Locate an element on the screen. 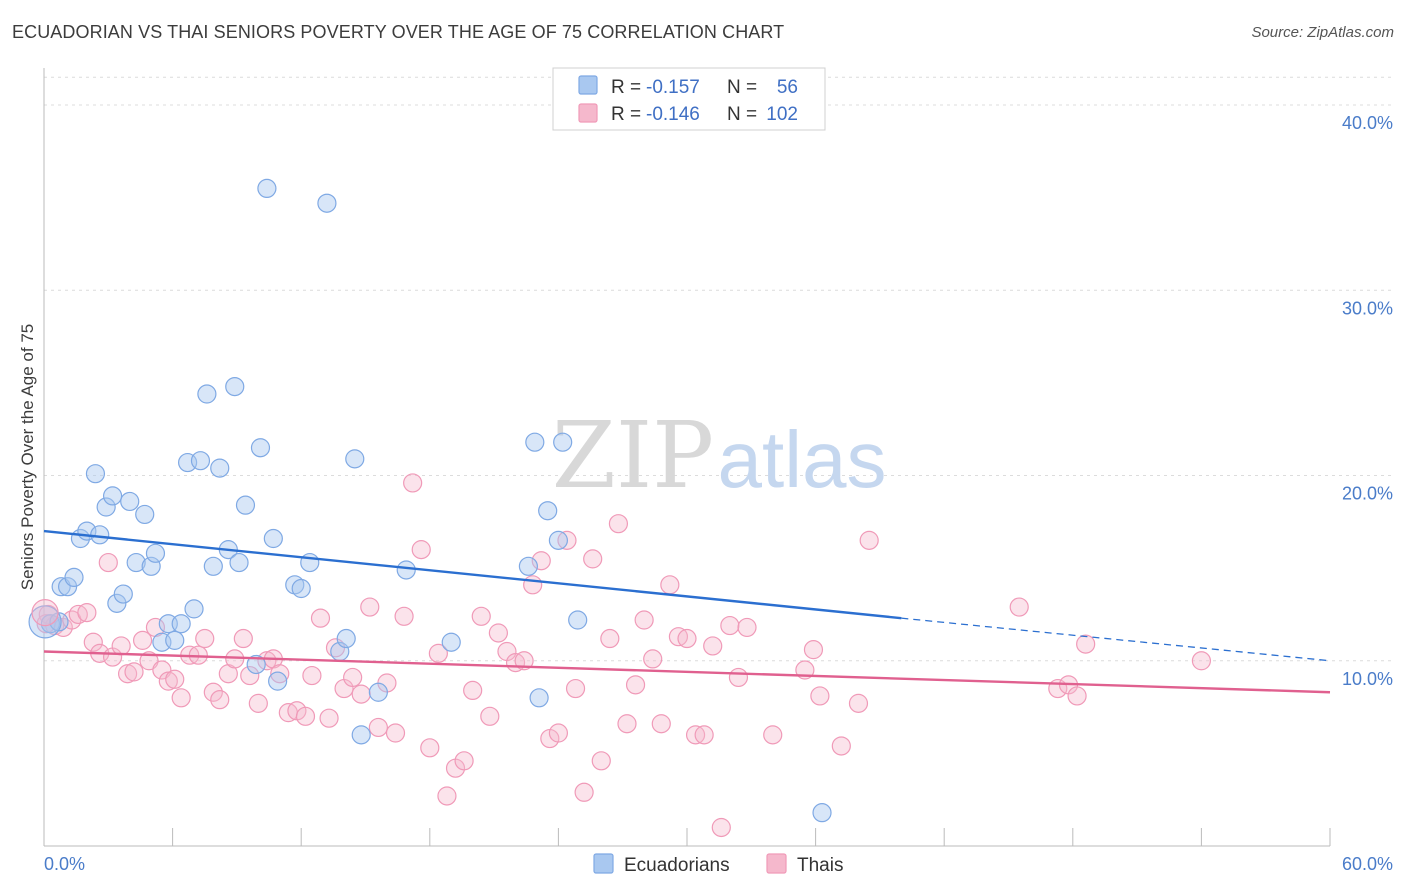 The width and height of the screenshot is (1406, 892). ecuadorian-point-large is located at coordinates (45, 622).